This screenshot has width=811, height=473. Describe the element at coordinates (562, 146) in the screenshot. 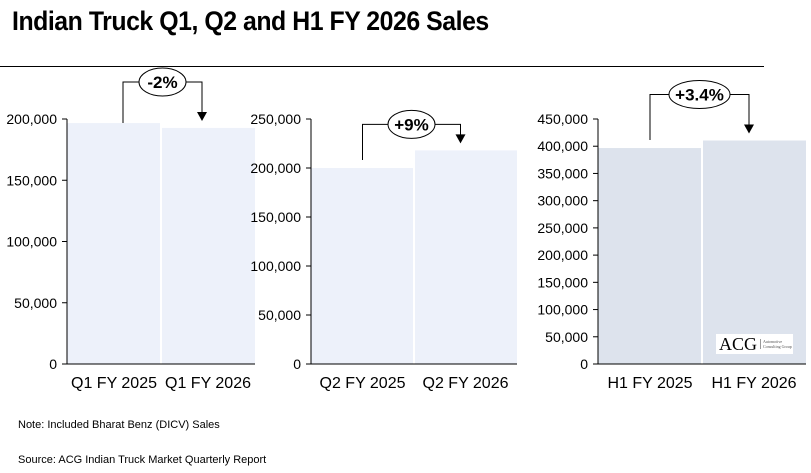

I see `y-tick-label: 400,000` at that location.